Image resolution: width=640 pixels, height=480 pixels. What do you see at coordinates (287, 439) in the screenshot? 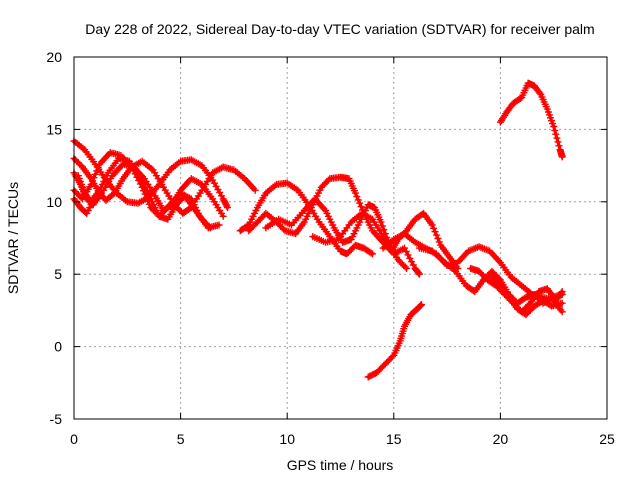
I see `x-tick-label: 10` at bounding box center [287, 439].